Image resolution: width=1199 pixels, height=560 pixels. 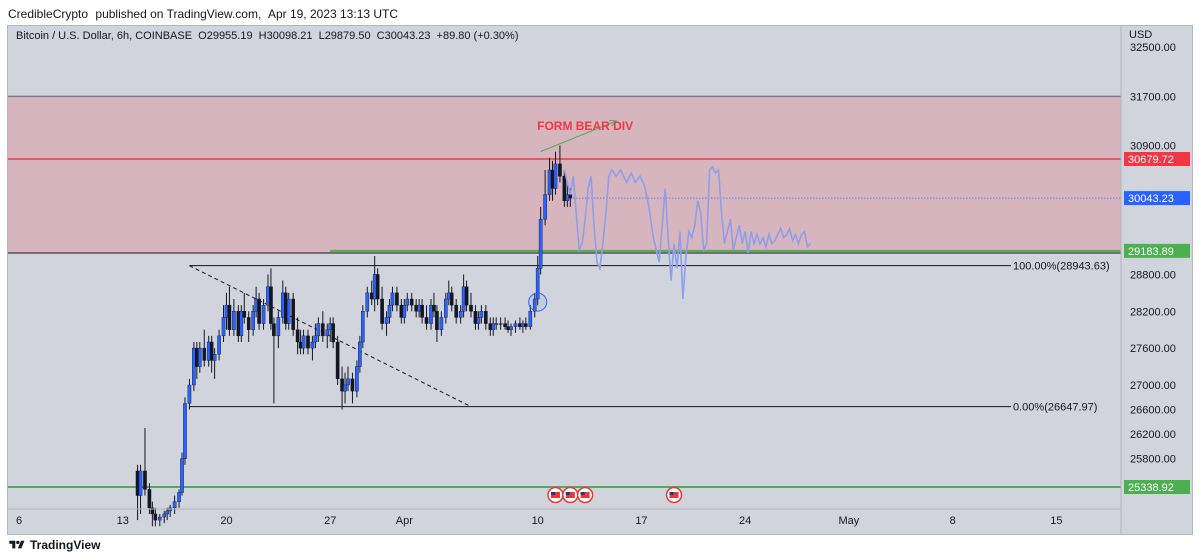 What do you see at coordinates (1061, 267) in the screenshot?
I see `fib-level-label: 100.00%(28943.63)` at bounding box center [1061, 267].